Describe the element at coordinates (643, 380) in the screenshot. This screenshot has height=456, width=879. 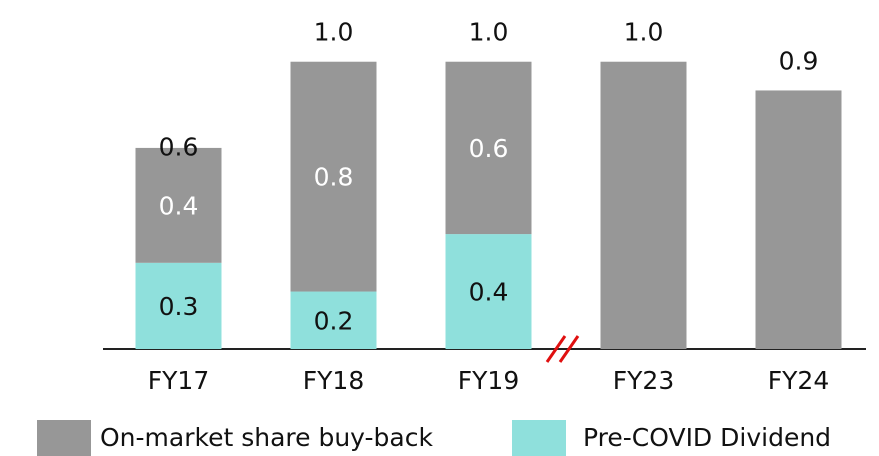
I see `x-tick-label: FY23` at that location.